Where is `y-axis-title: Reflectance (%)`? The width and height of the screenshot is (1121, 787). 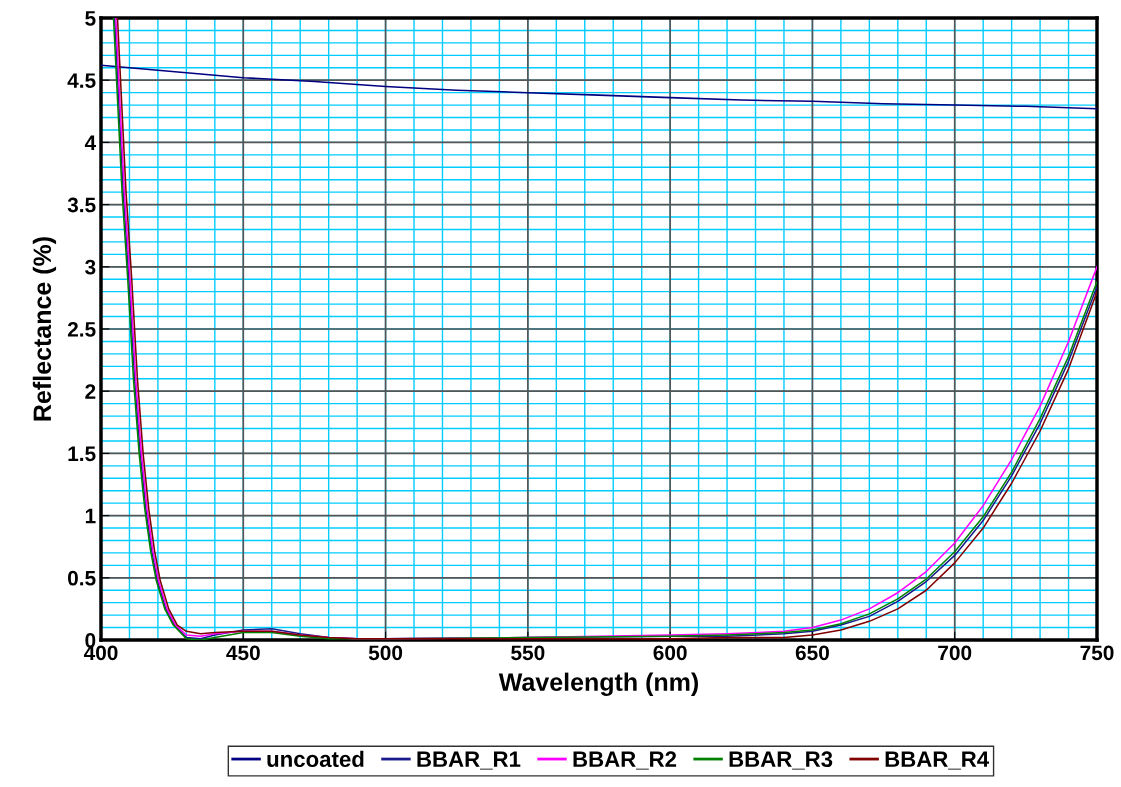
y-axis-title: Reflectance (%) is located at coordinates (44, 329).